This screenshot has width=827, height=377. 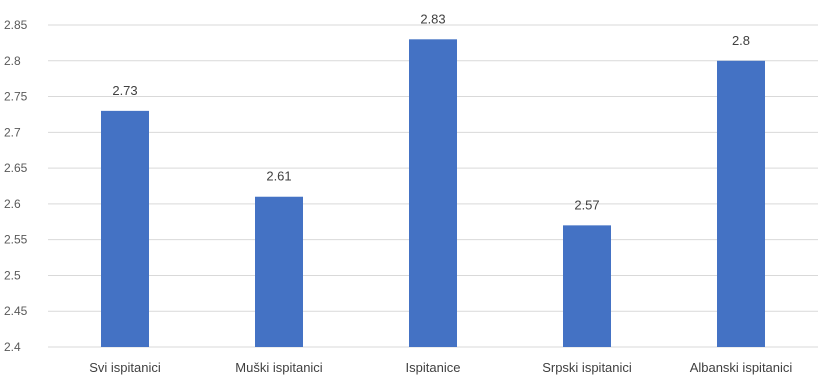 I want to click on y-tick-label: 2.7, so click(x=12, y=132).